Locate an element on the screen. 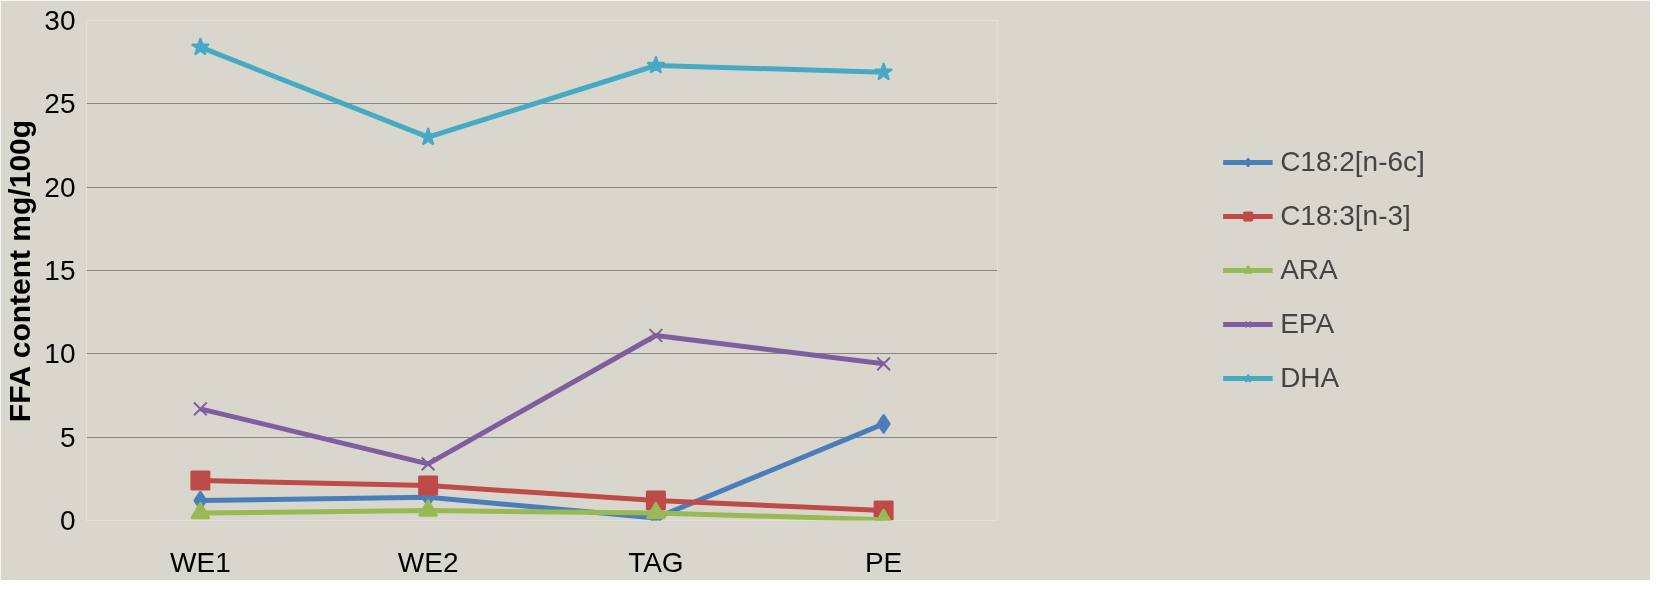 Image resolution: width=1657 pixels, height=594 pixels. legend-label: C18:2[n-6c] is located at coordinates (1352, 162).